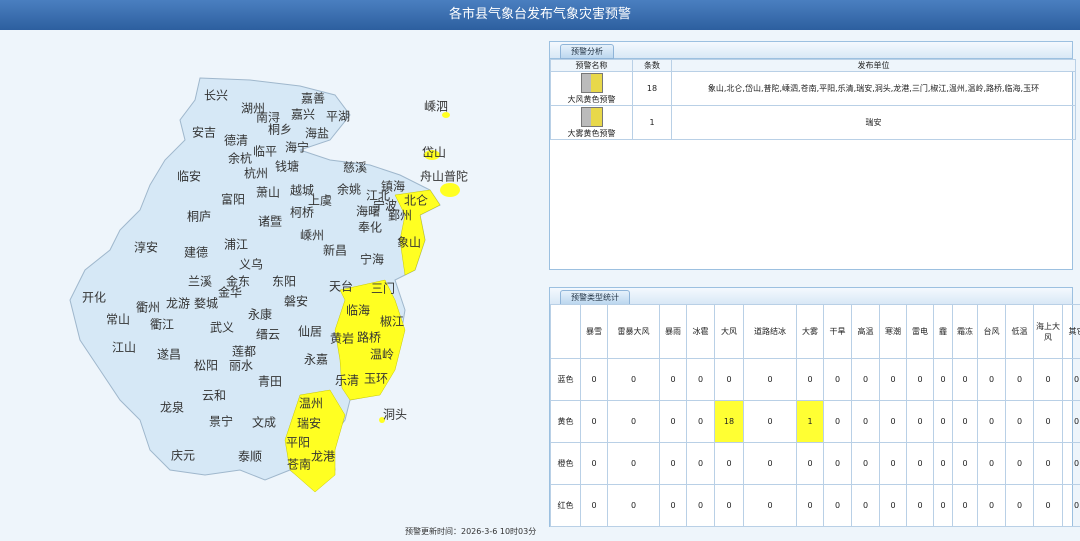  What do you see at coordinates (162, 325) in the screenshot?
I see `county-label: 衢江` at bounding box center [162, 325].